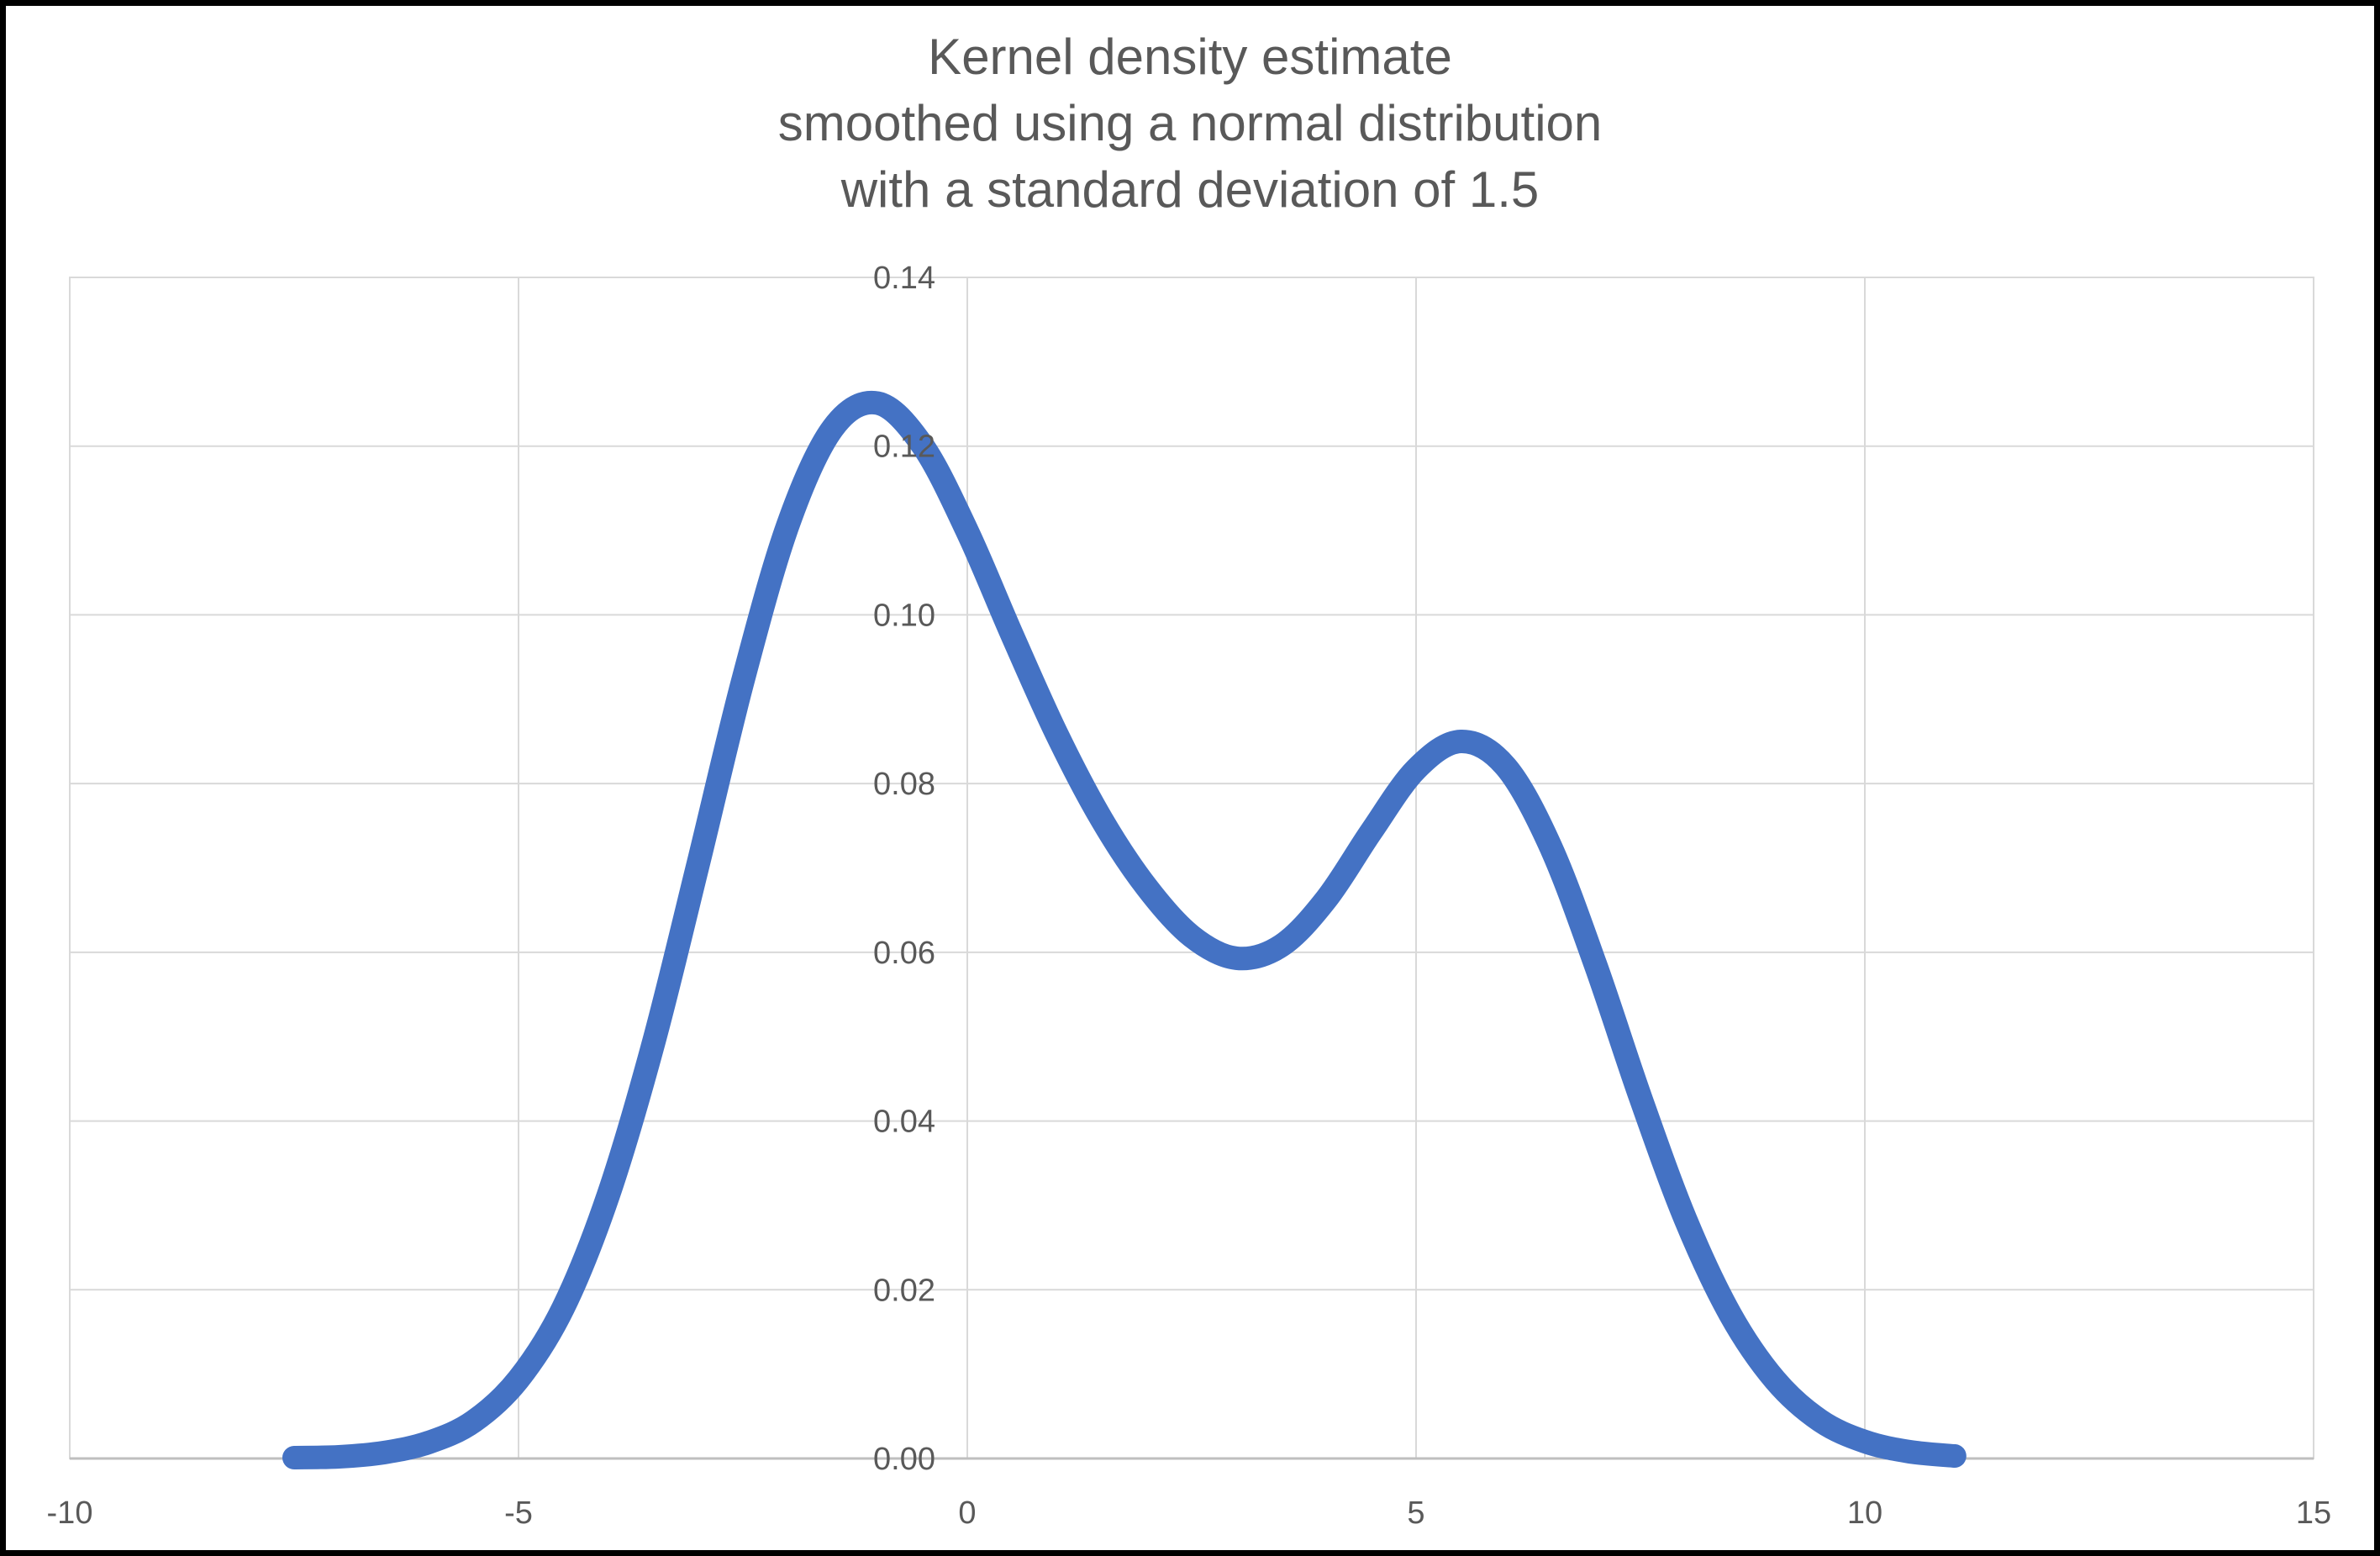 The width and height of the screenshot is (2380, 1556). Describe the element at coordinates (904, 1122) in the screenshot. I see `y-axis-tick-label: 0.04` at that location.